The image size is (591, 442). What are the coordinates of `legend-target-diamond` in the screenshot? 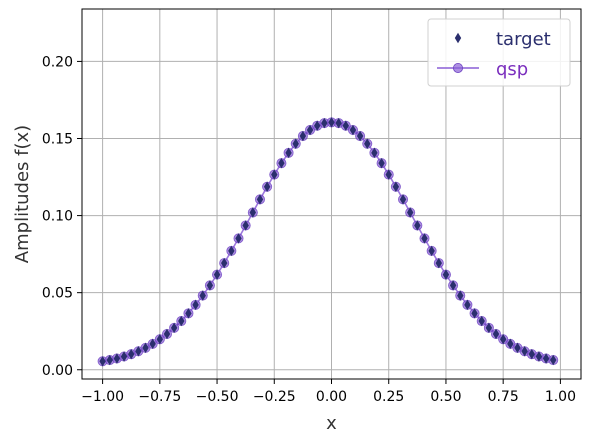 It's located at (458, 38).